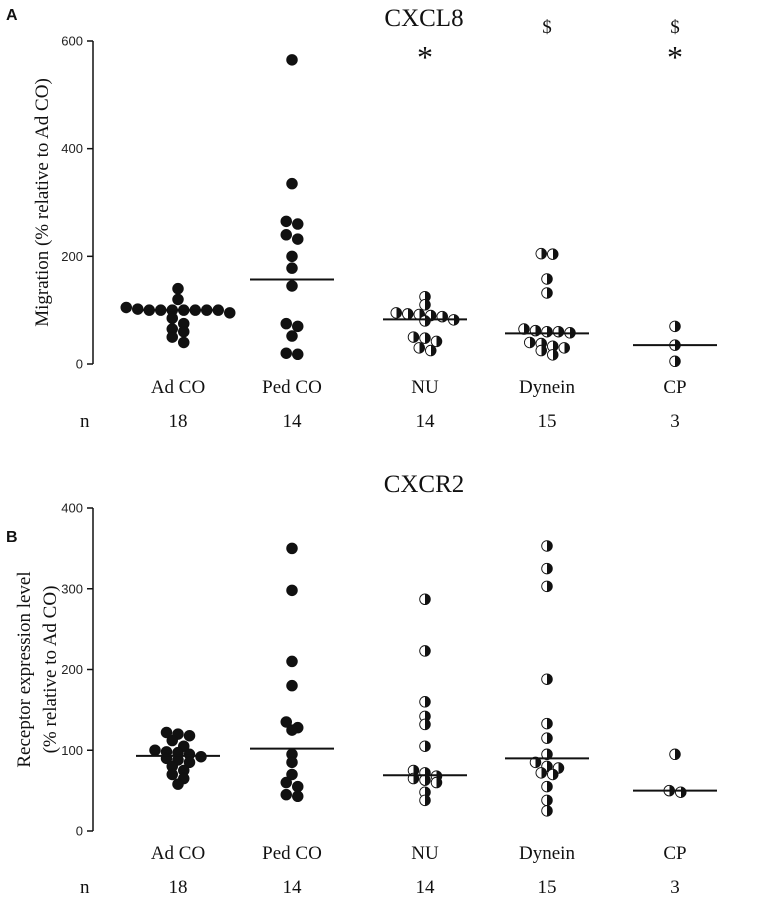 The height and width of the screenshot is (898, 761). What do you see at coordinates (424, 484) in the screenshot?
I see `chart-title: CXCR2` at bounding box center [424, 484].